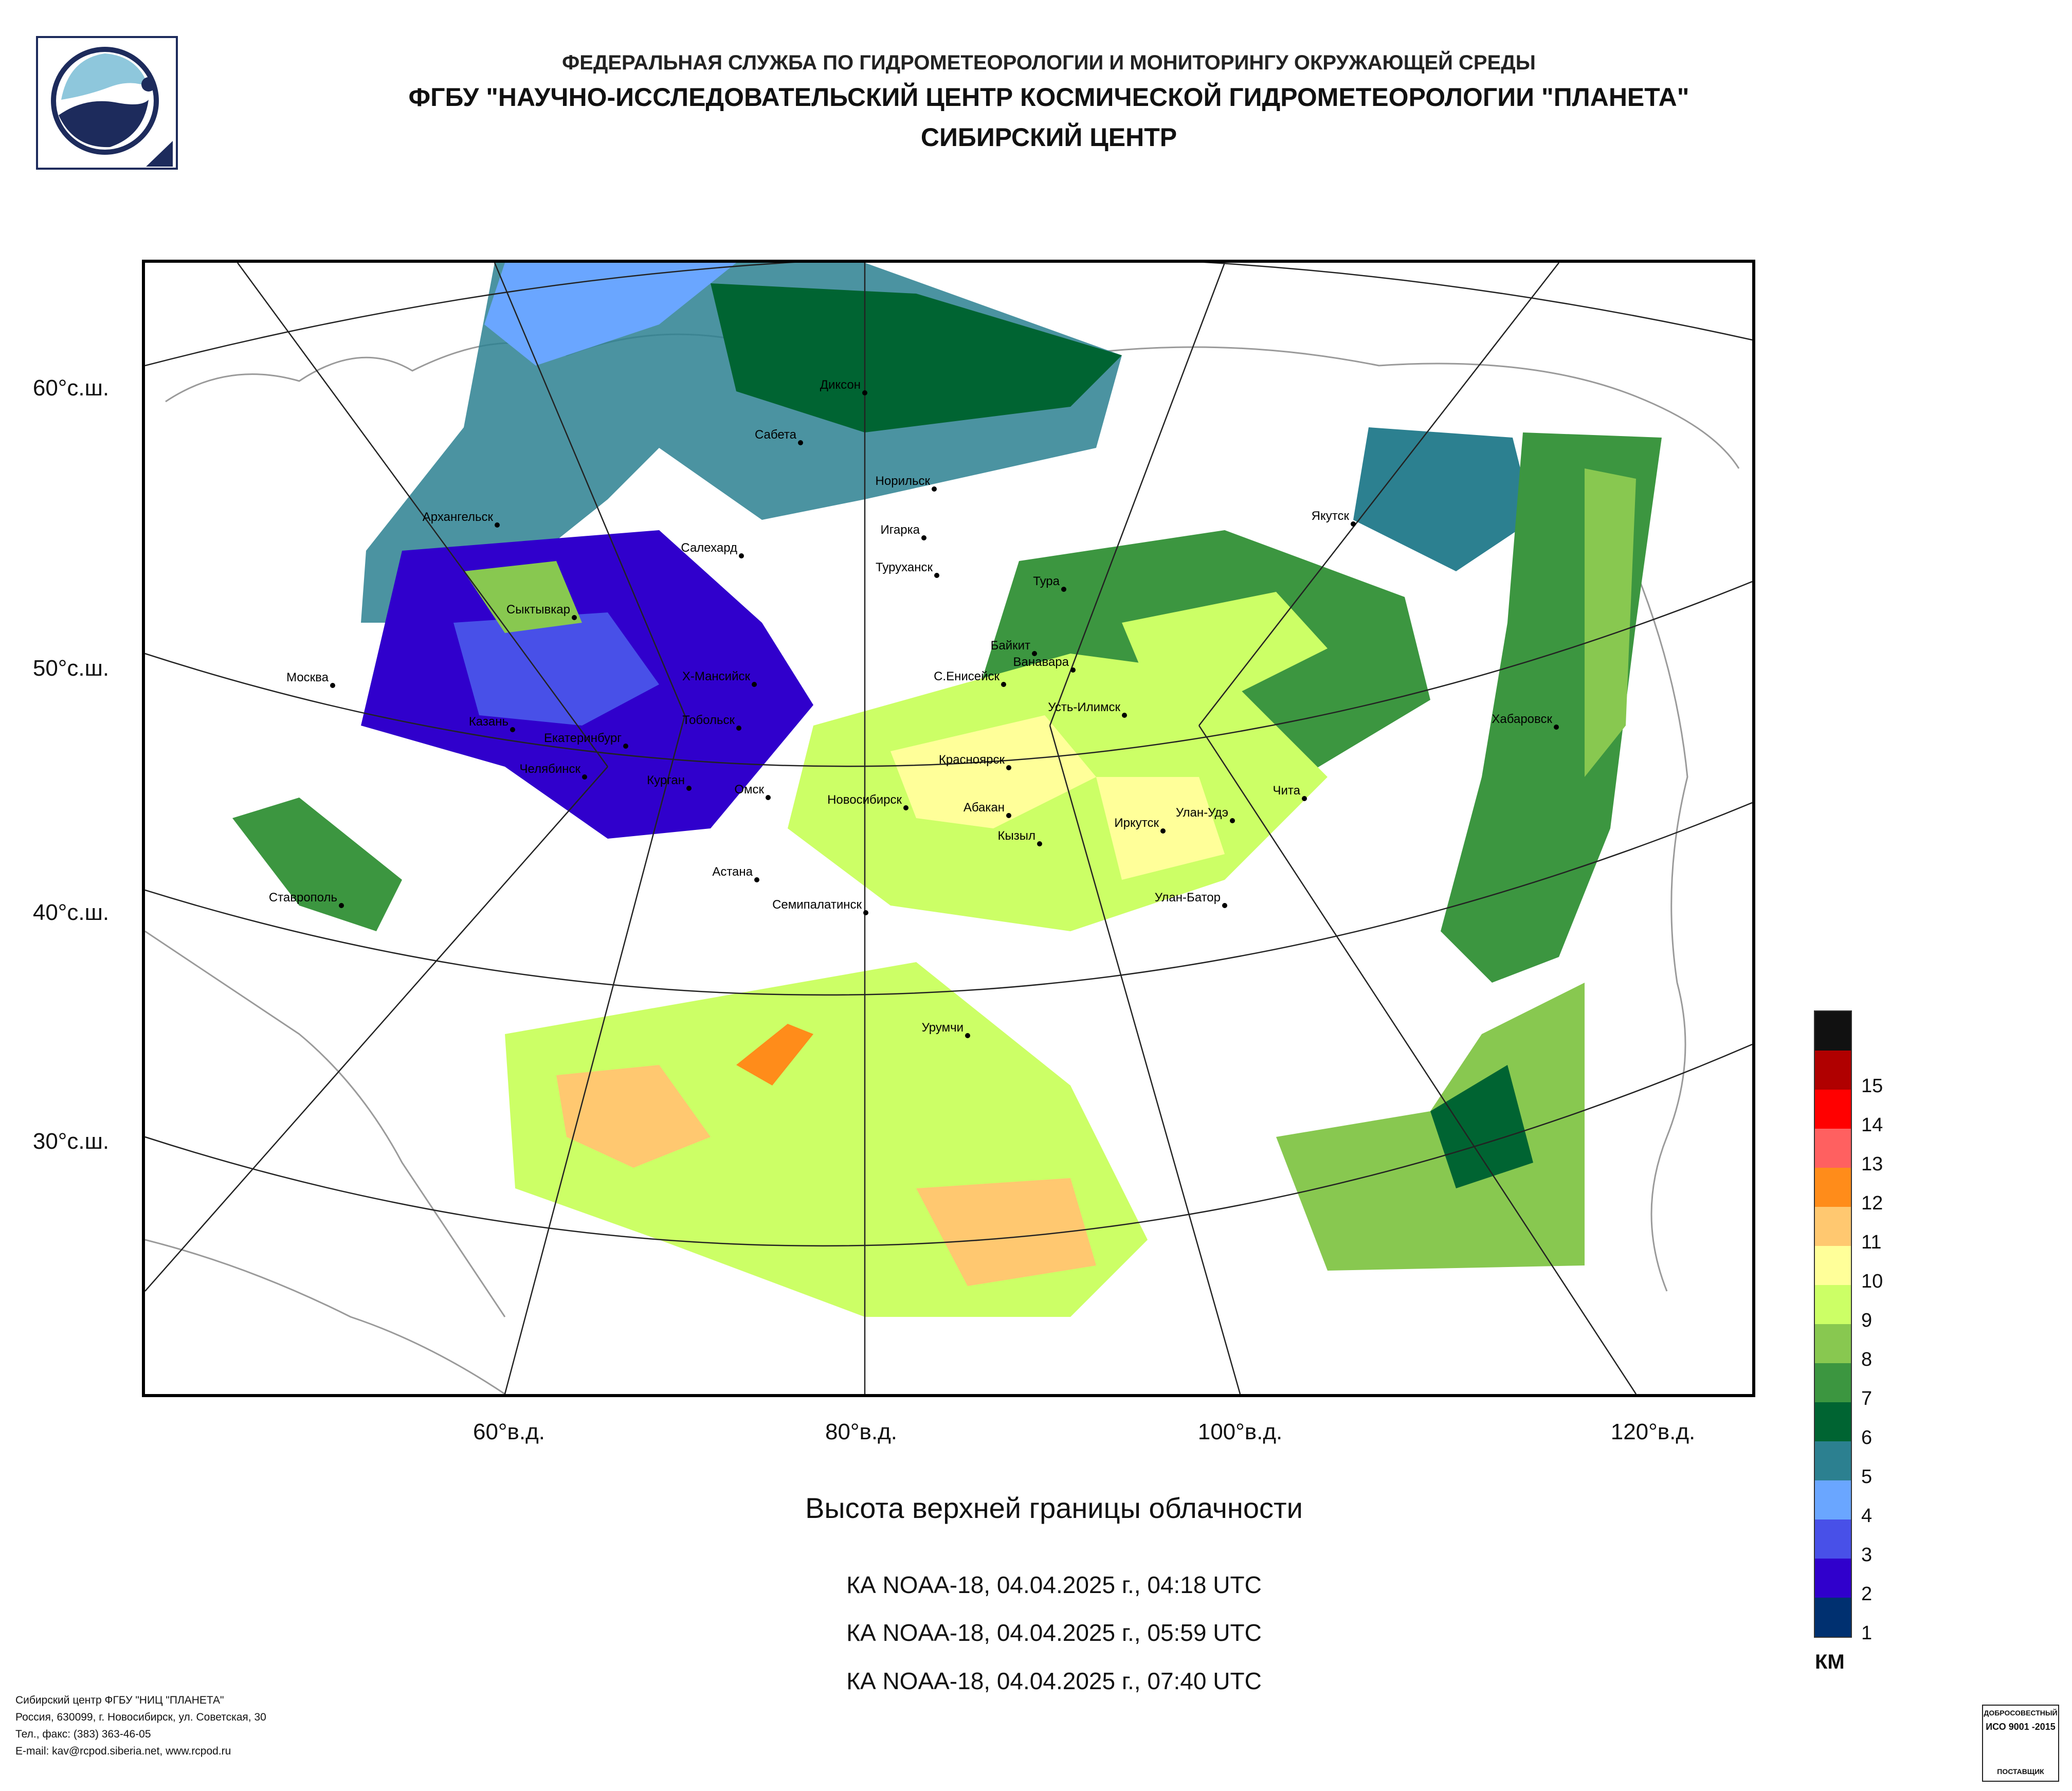 The height and width of the screenshot is (1791, 2072). What do you see at coordinates (861, 1431) in the screenshot?
I see `lon-label-80: 80°в.д.` at bounding box center [861, 1431].